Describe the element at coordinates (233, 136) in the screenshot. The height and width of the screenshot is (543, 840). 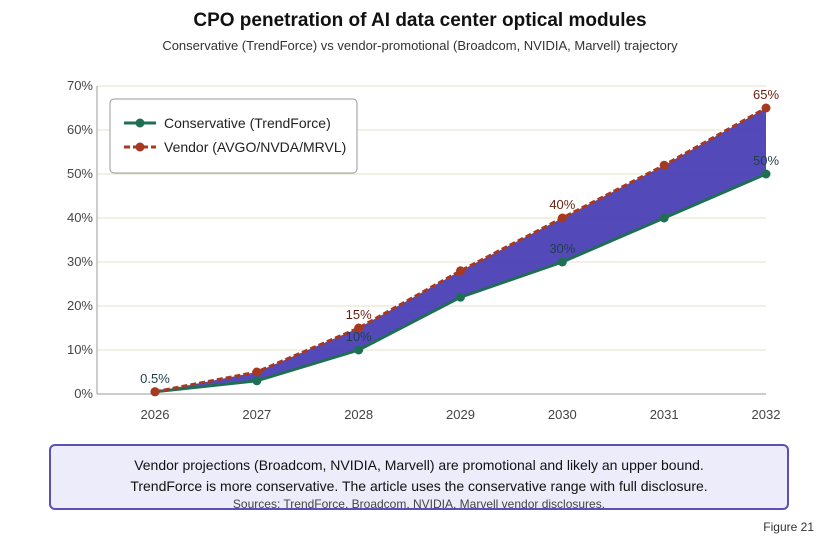
I see `legend-box` at that location.